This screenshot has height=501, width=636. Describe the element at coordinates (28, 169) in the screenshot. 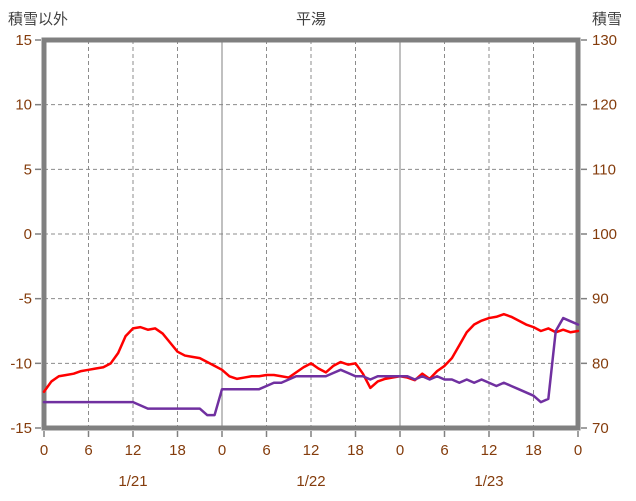

I see `left-tick-label: 5` at that location.